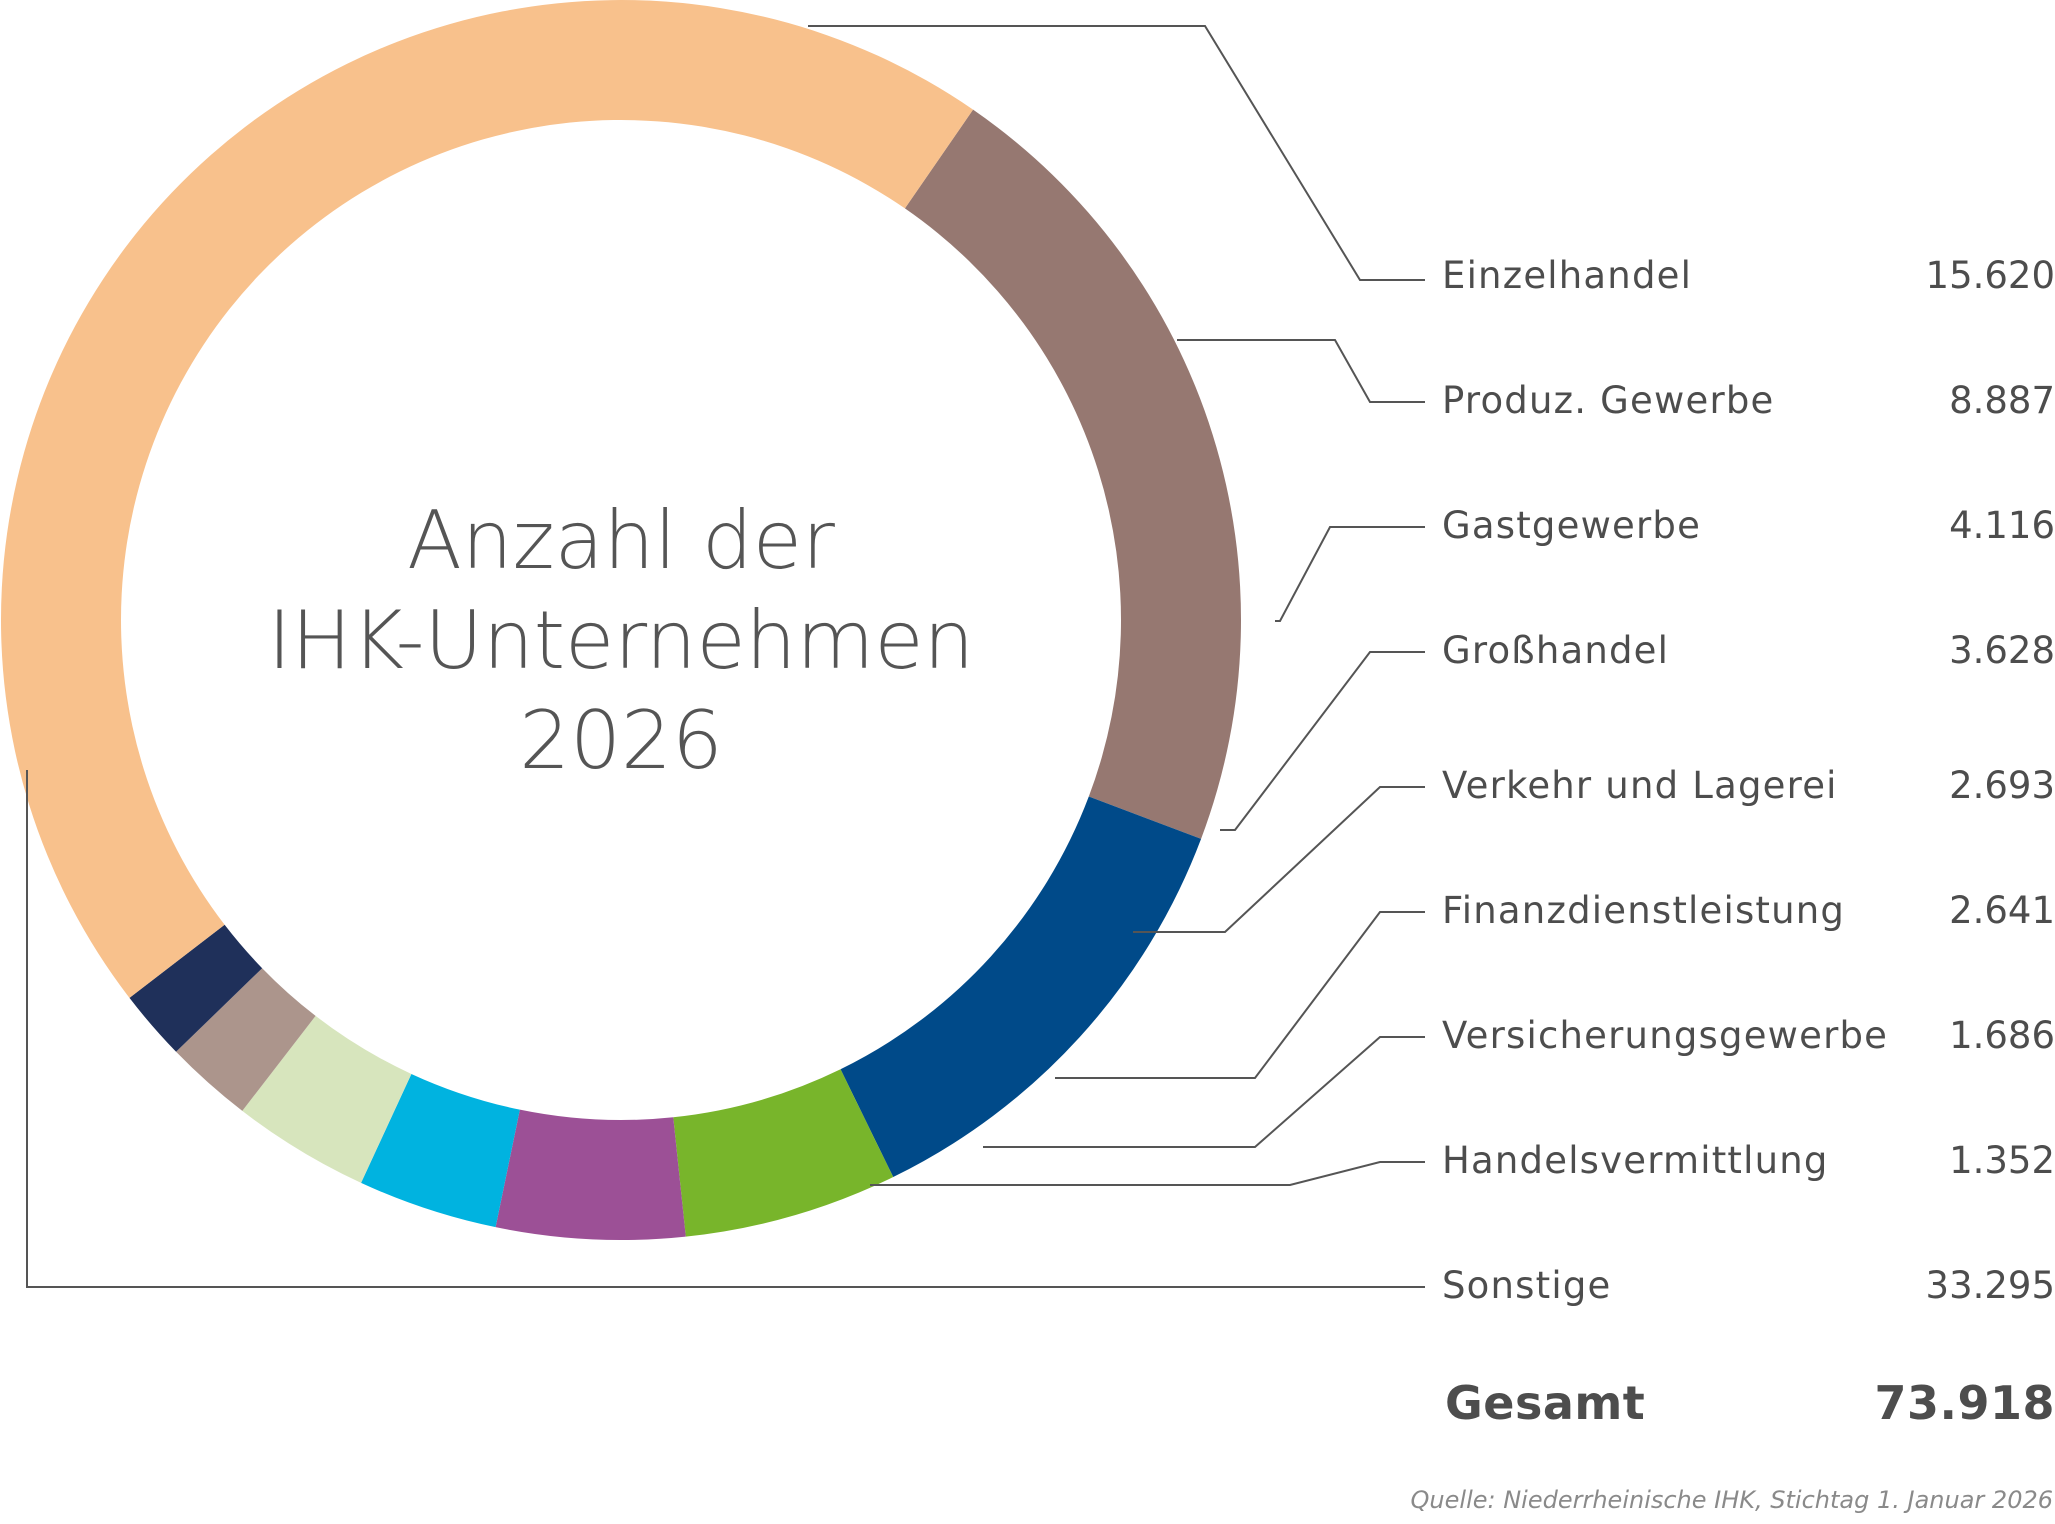  What do you see at coordinates (1640, 785) in the screenshot?
I see `legend-label: Verkehr und Lagerei` at bounding box center [1640, 785].